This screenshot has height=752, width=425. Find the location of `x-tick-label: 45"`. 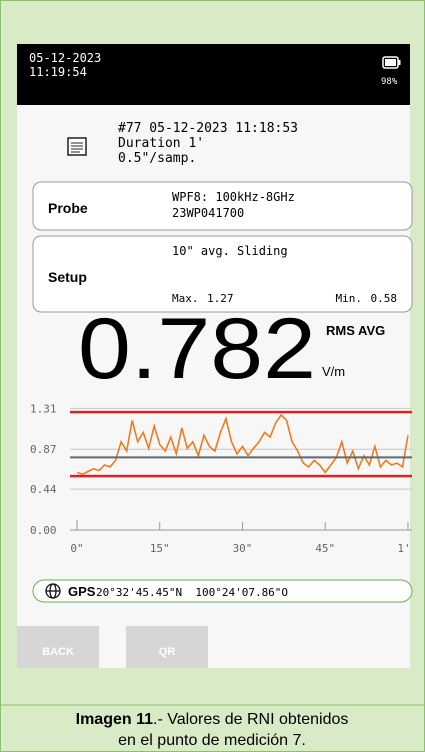

x-tick-label: 45" is located at coordinates (325, 548).